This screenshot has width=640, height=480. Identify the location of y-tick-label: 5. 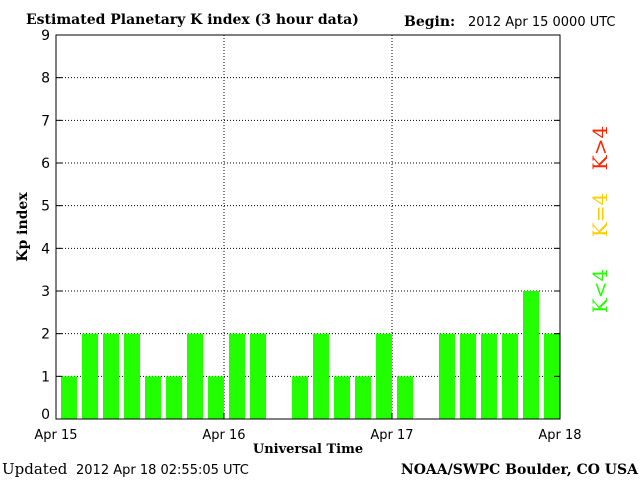
(45, 207).